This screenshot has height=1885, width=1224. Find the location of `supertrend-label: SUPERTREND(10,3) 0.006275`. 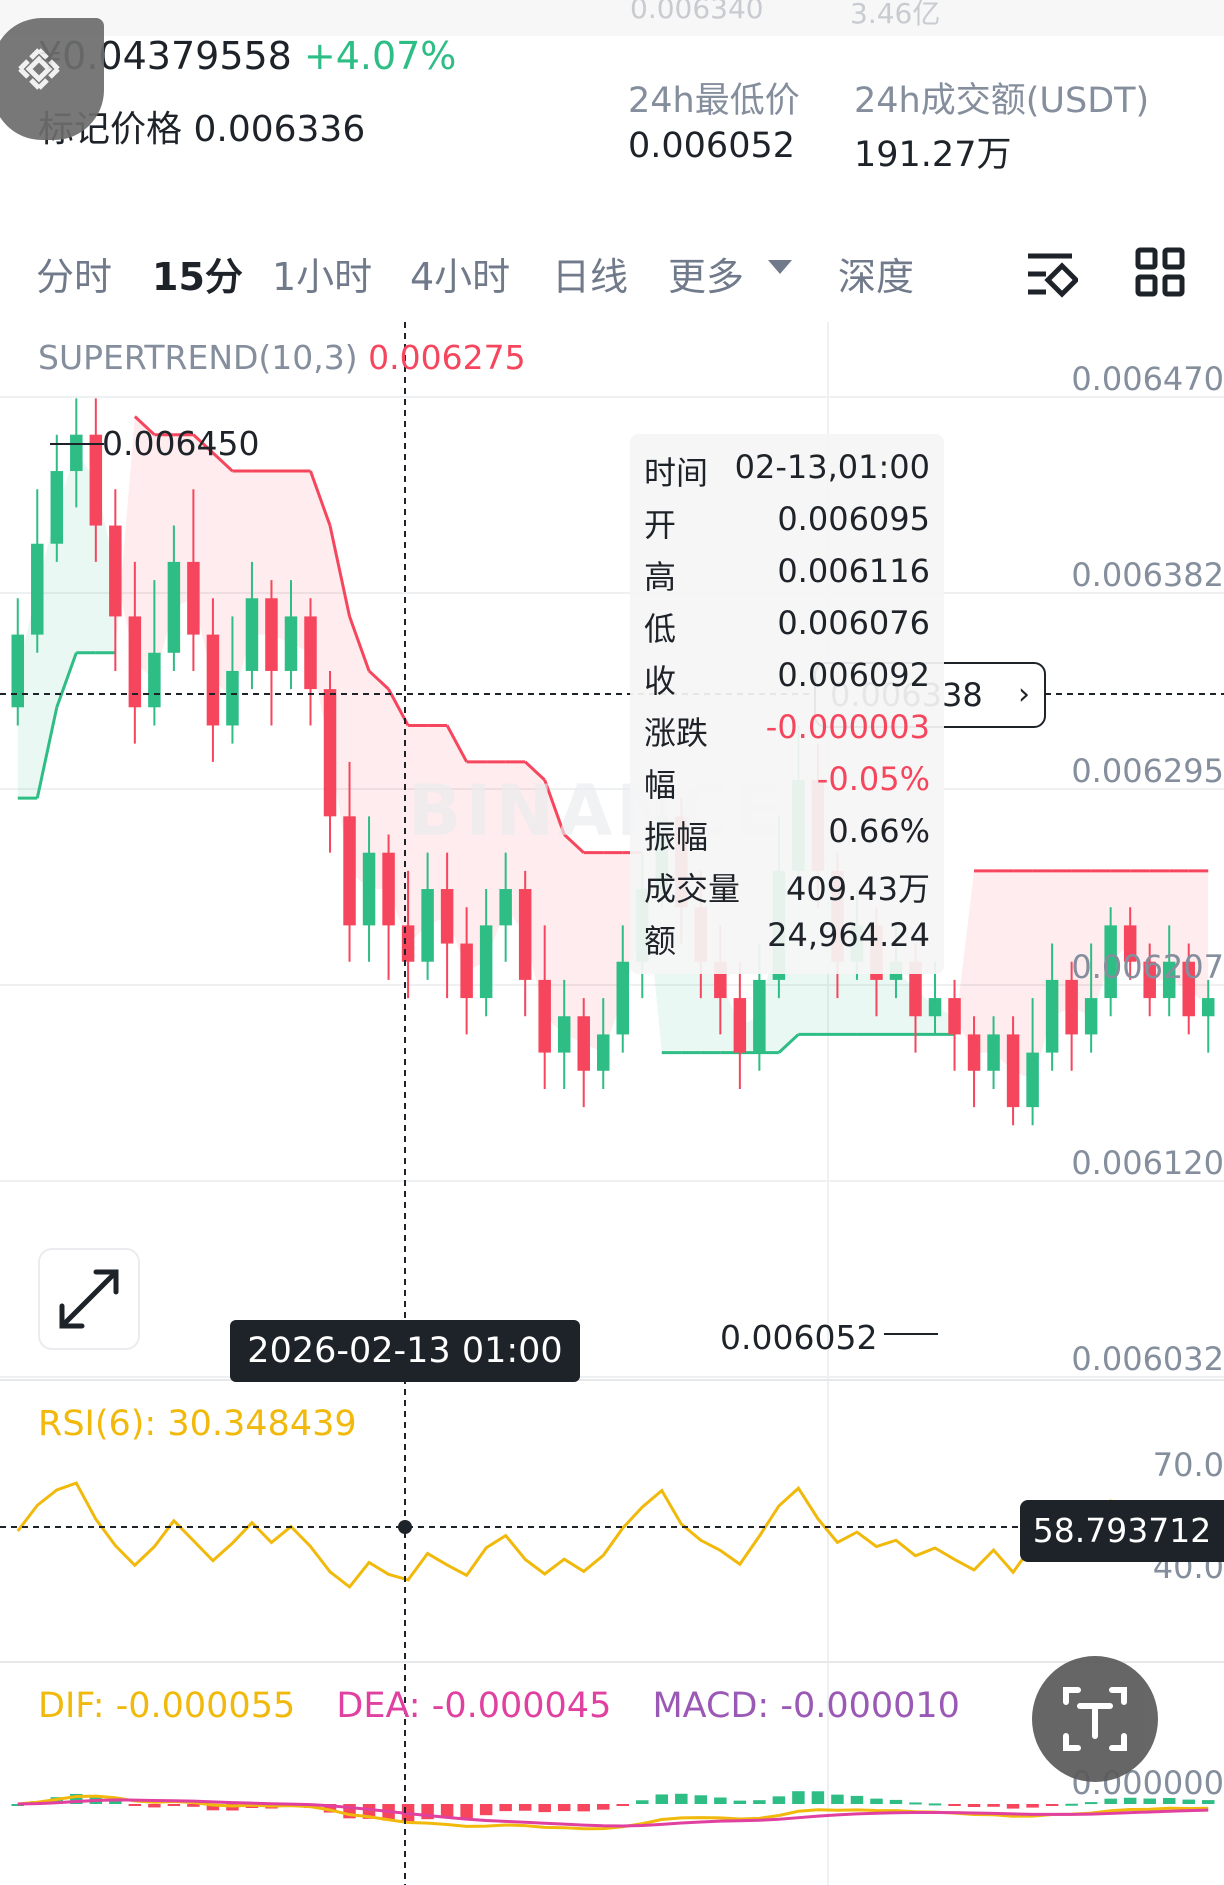

supertrend-label: SUPERTREND(10,3) 0.006275 is located at coordinates (282, 357).